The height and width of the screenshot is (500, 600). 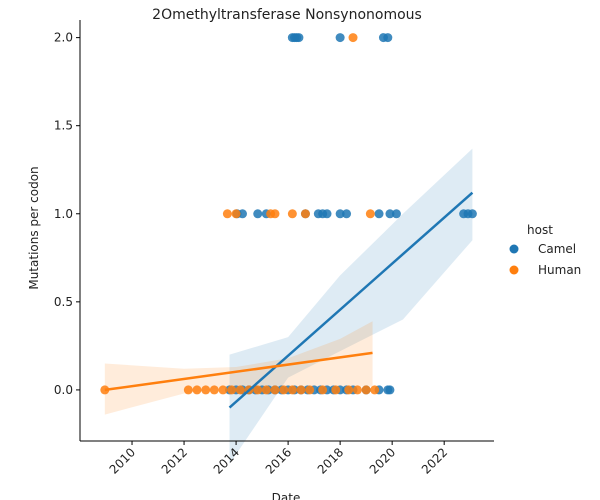 What do you see at coordinates (286, 495) in the screenshot?
I see `x-axis-label: Date` at bounding box center [286, 495].